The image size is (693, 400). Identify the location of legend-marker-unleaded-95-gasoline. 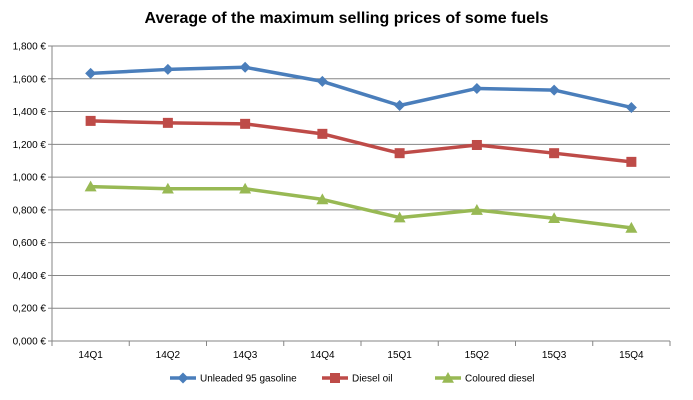
(183, 378).